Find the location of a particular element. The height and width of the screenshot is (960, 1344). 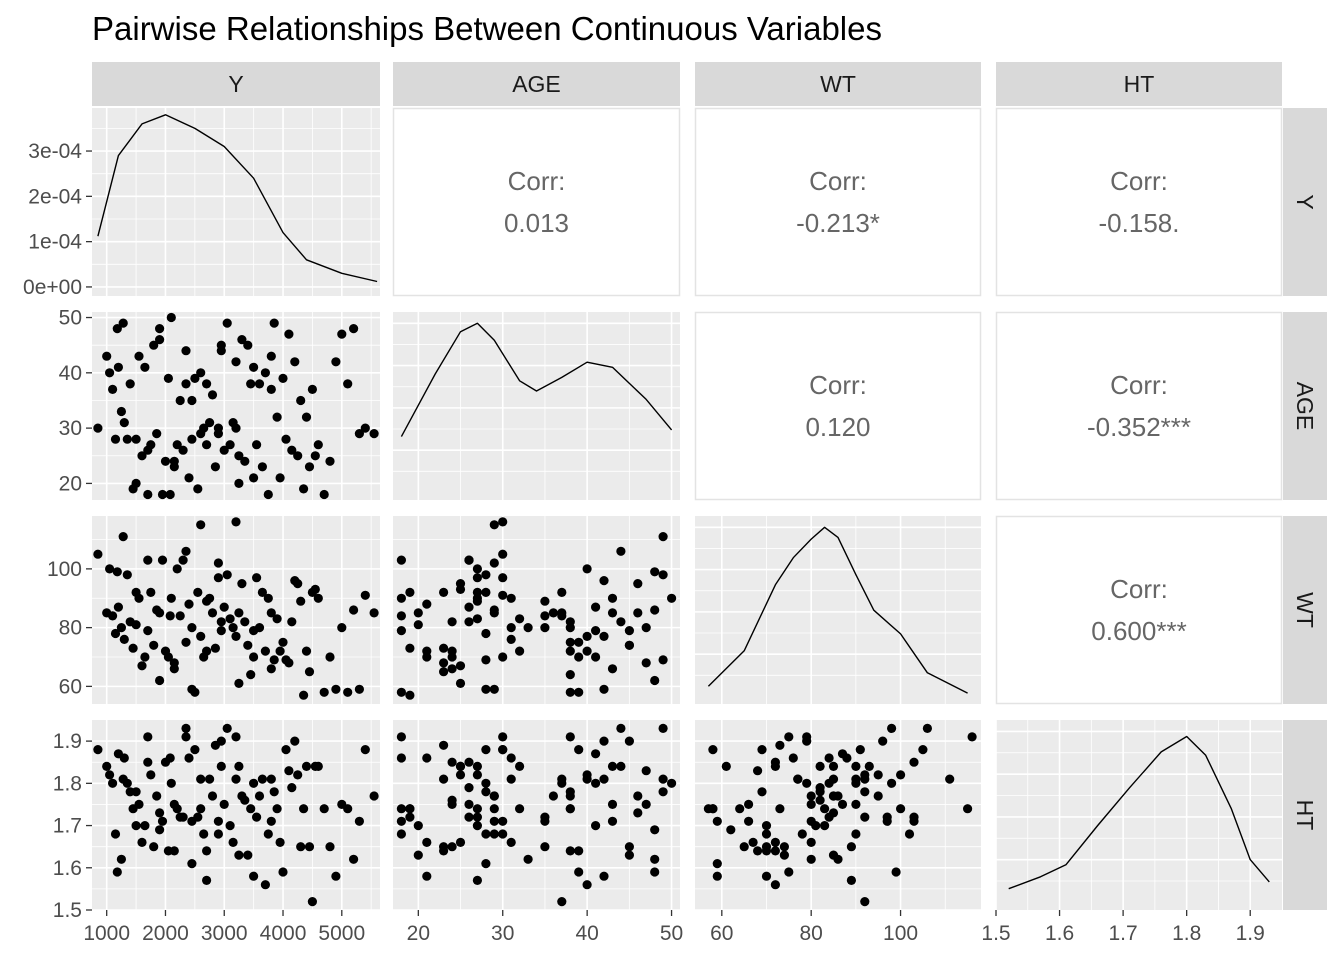

y-axis-y: 0e+00 1e-04 2e-04 3e-04 is located at coordinates (57, 219).